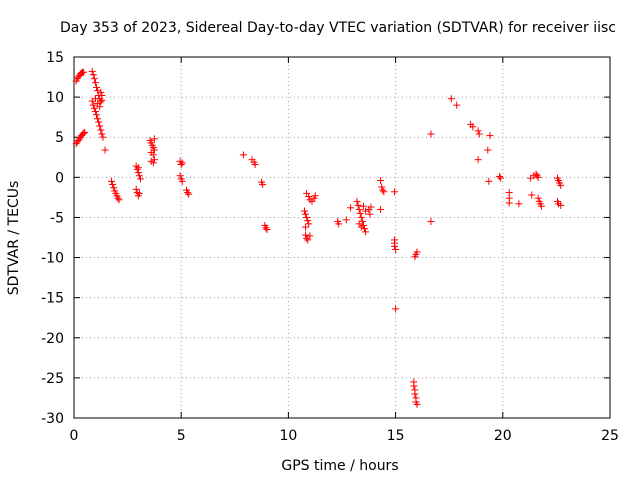  What do you see at coordinates (181, 436) in the screenshot?
I see `x-tick-label: 5` at bounding box center [181, 436].